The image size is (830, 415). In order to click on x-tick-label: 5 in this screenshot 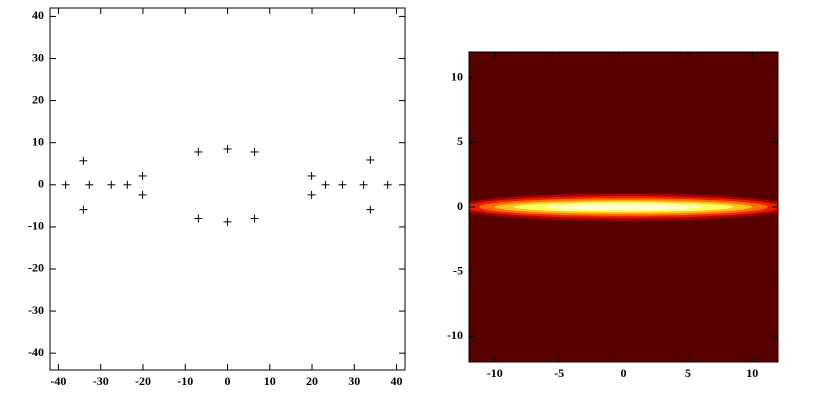, I will do `click(688, 373)`.